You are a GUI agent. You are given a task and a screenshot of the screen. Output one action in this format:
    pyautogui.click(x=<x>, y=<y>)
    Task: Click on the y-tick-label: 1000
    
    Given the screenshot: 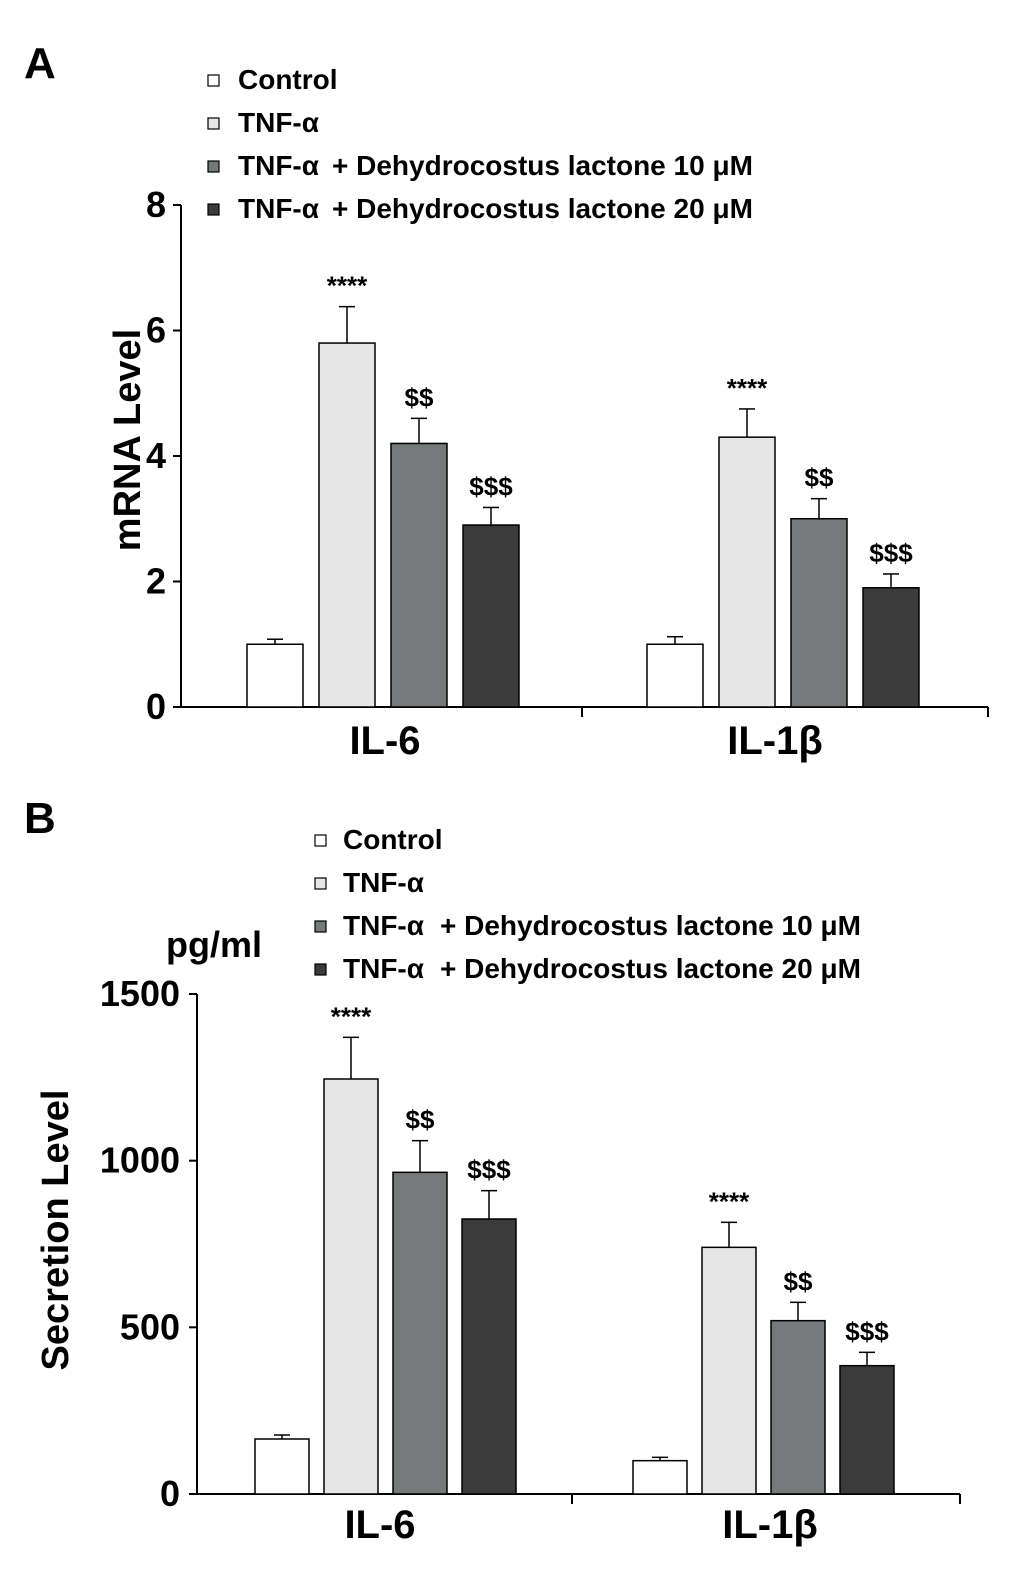 What is the action you would take?
    pyautogui.click(x=140, y=1160)
    